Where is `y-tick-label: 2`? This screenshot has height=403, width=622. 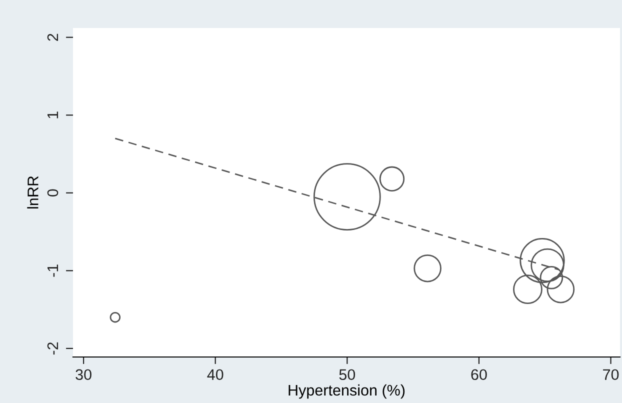
y-tick-label: 2 is located at coordinates (52, 37).